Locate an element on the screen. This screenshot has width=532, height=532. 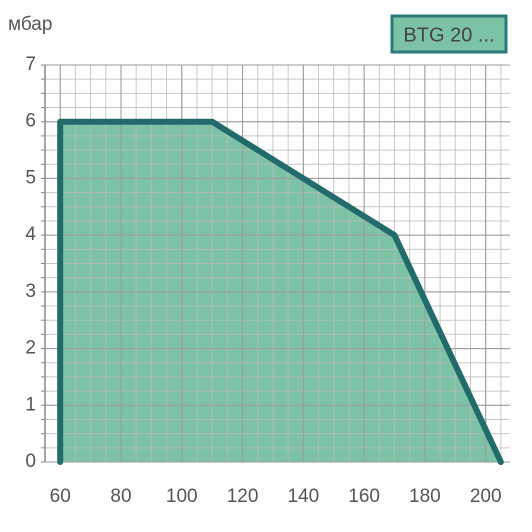
x-tick-label: 120 is located at coordinates (243, 496).